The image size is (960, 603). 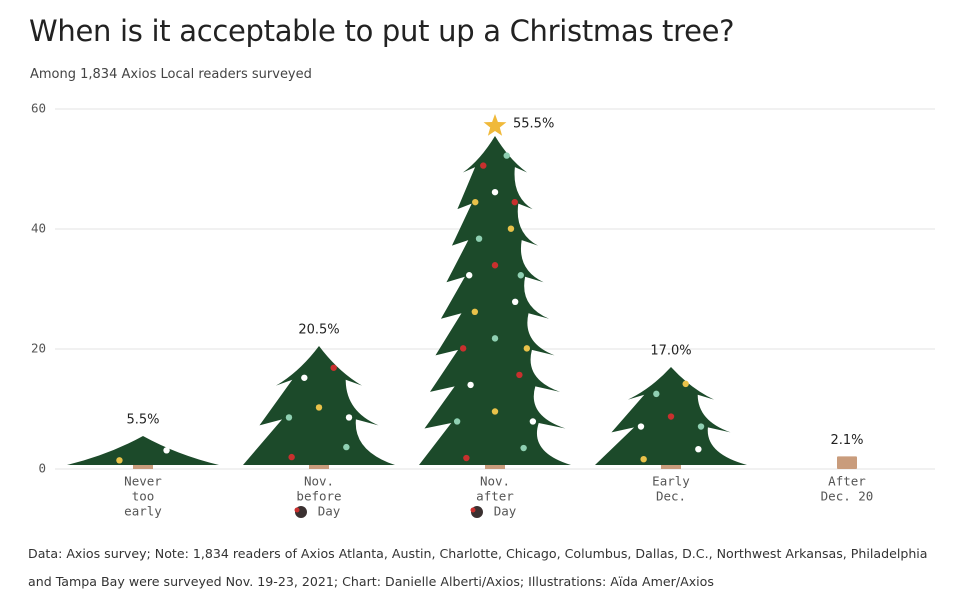 I want to click on x-tick-label: early, so click(x=143, y=511).